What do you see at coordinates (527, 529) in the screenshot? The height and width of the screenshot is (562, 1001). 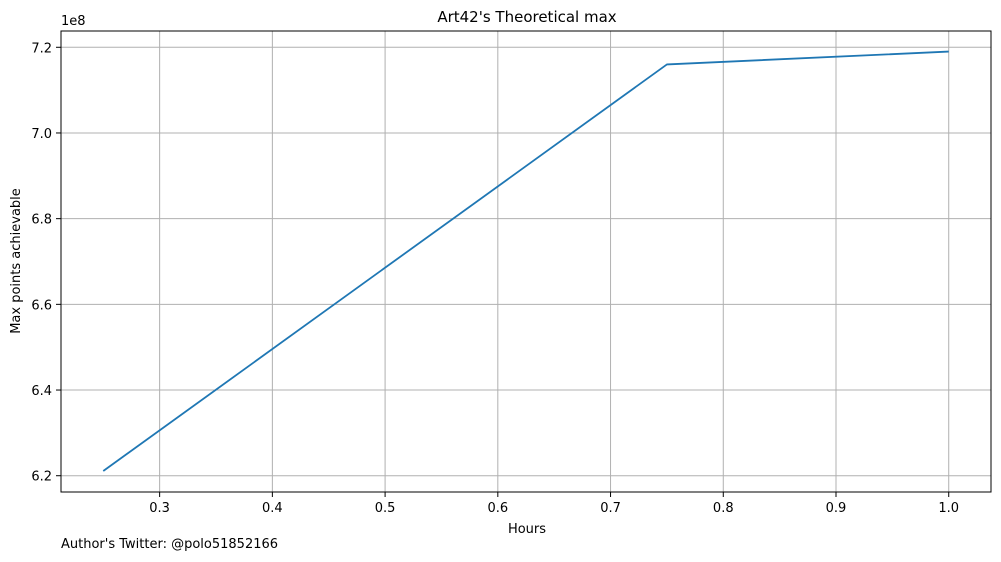 I see `x-axis-label: Hours` at bounding box center [527, 529].